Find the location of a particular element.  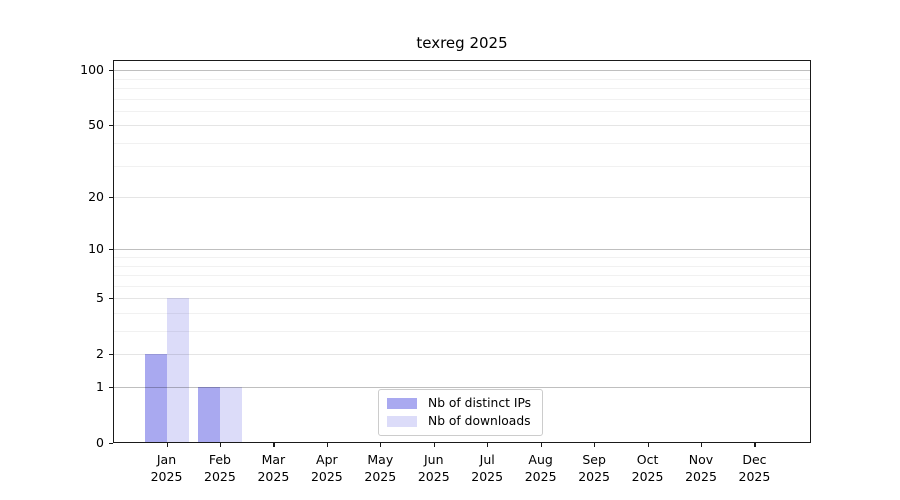

x-tick-label: Jan 2025 is located at coordinates (167, 468).